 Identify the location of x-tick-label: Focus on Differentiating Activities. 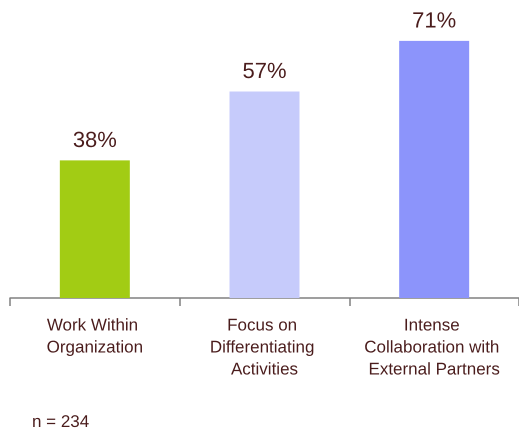
(265, 347).